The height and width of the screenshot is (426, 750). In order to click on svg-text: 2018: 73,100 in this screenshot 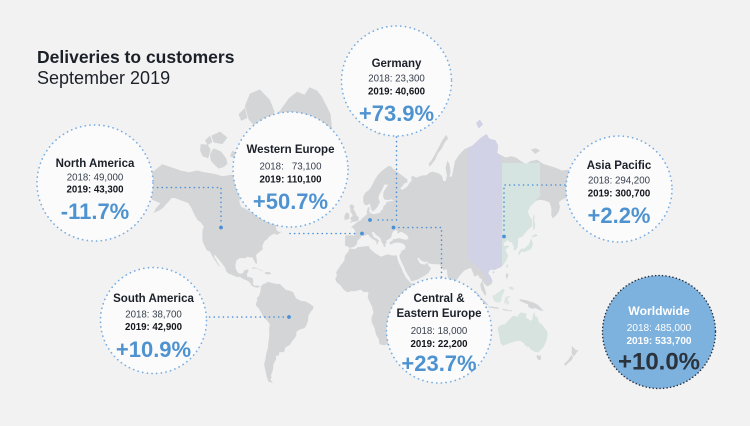, I will do `click(291, 167)`.